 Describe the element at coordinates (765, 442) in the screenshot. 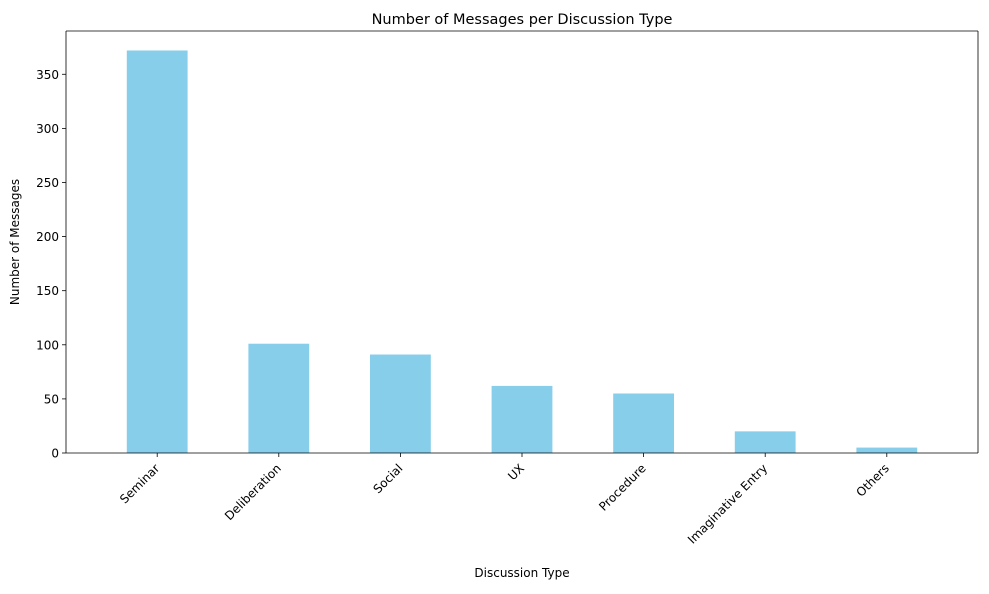

I see `bar-imaginative-entry` at that location.